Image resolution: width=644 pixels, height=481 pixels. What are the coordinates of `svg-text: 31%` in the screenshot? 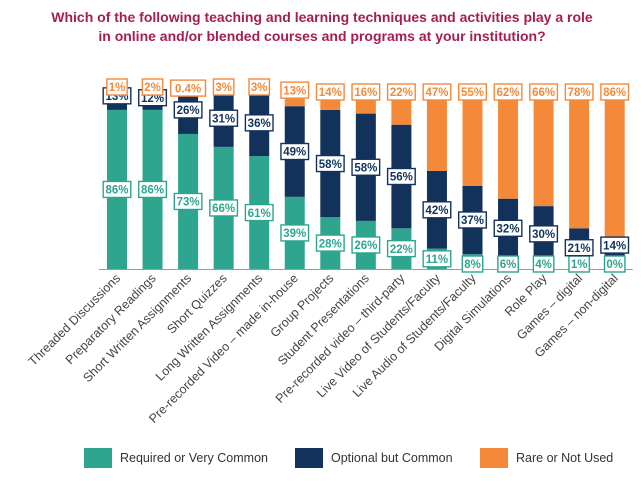 It's located at (223, 119).